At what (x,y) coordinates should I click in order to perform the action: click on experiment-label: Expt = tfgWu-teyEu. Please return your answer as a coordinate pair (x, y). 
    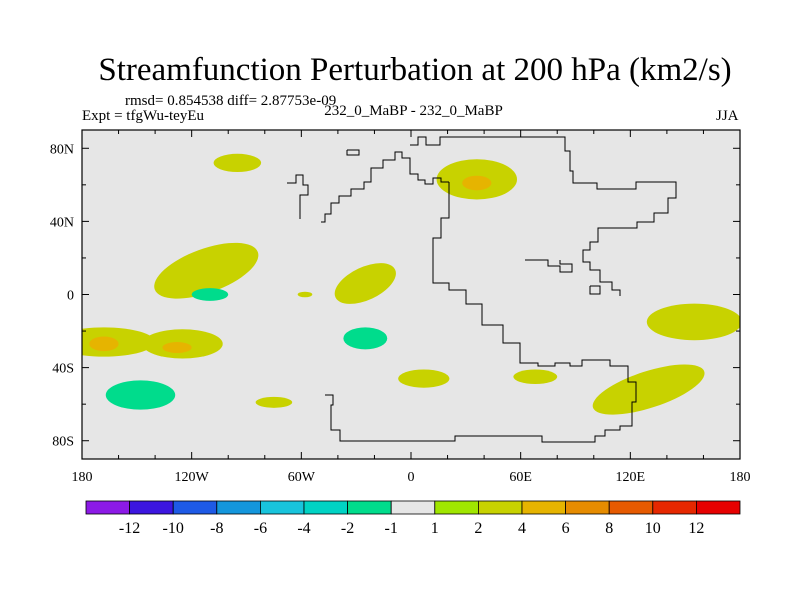
    Looking at the image, I should click on (143, 116).